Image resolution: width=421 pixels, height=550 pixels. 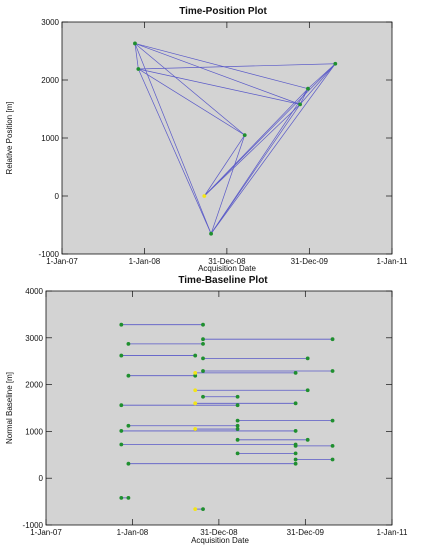 What do you see at coordinates (50, 138) in the screenshot?
I see `time-position-y-tick-label: 1000` at bounding box center [50, 138].